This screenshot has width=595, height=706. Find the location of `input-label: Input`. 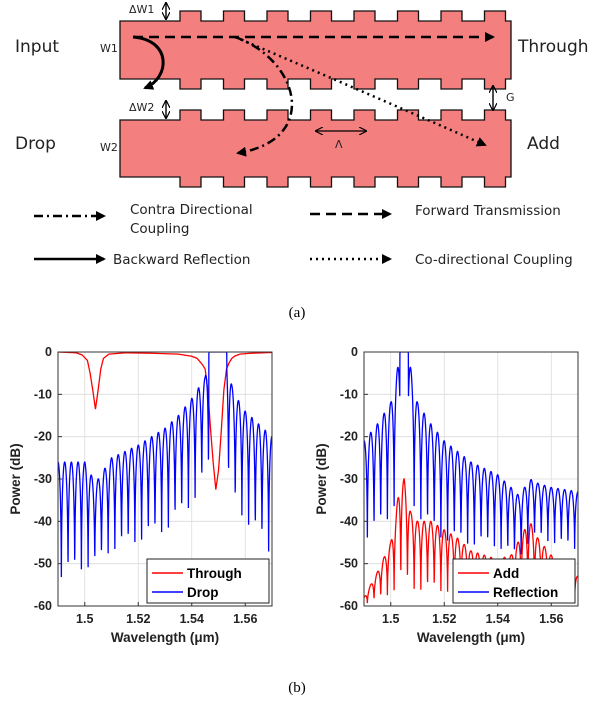

input-label: Input is located at coordinates (37, 47).